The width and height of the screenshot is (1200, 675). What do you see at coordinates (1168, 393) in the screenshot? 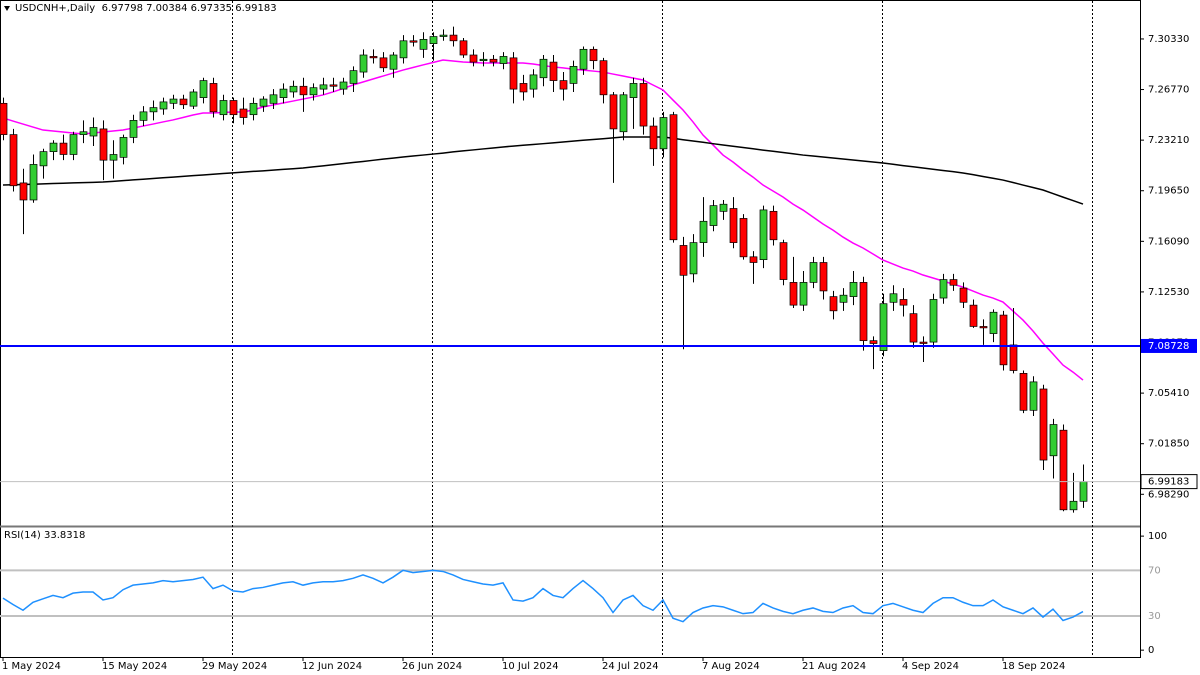
I see `y-tick-label: 7.05410` at bounding box center [1168, 393].